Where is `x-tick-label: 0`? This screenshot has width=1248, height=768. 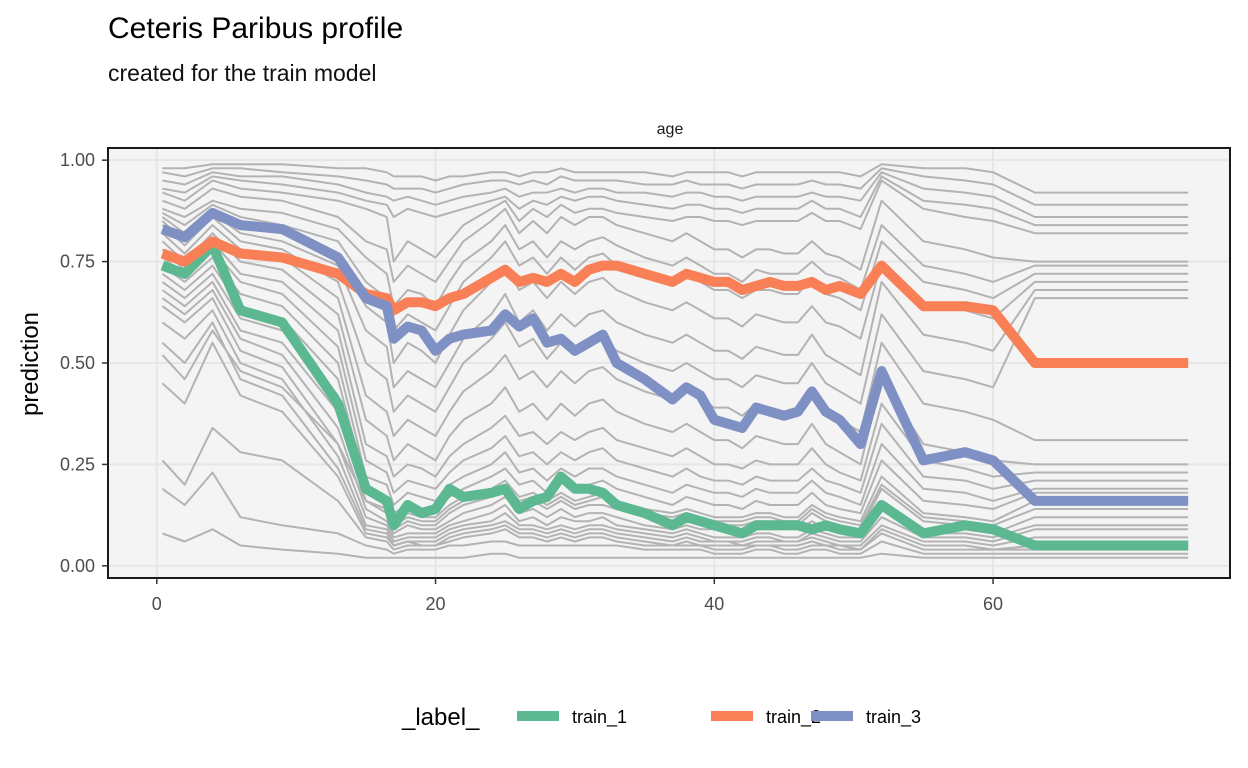 x-tick-label: 0 is located at coordinates (157, 604).